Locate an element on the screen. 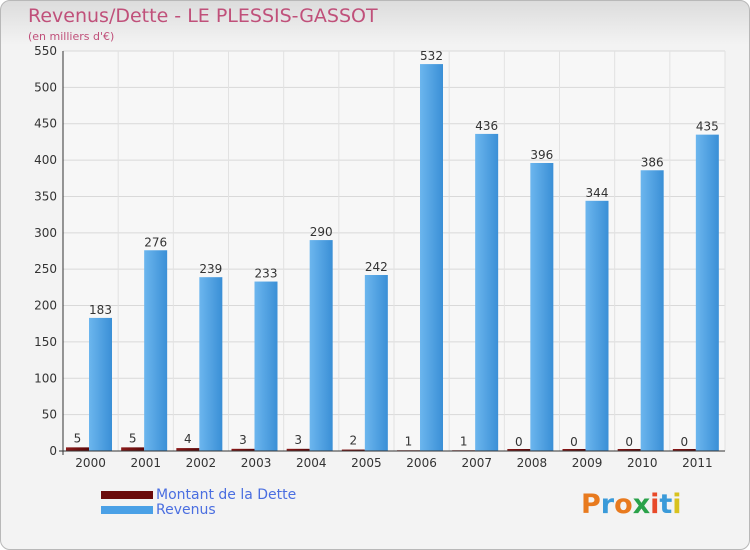  bar-revenus-2005 is located at coordinates (376, 363).